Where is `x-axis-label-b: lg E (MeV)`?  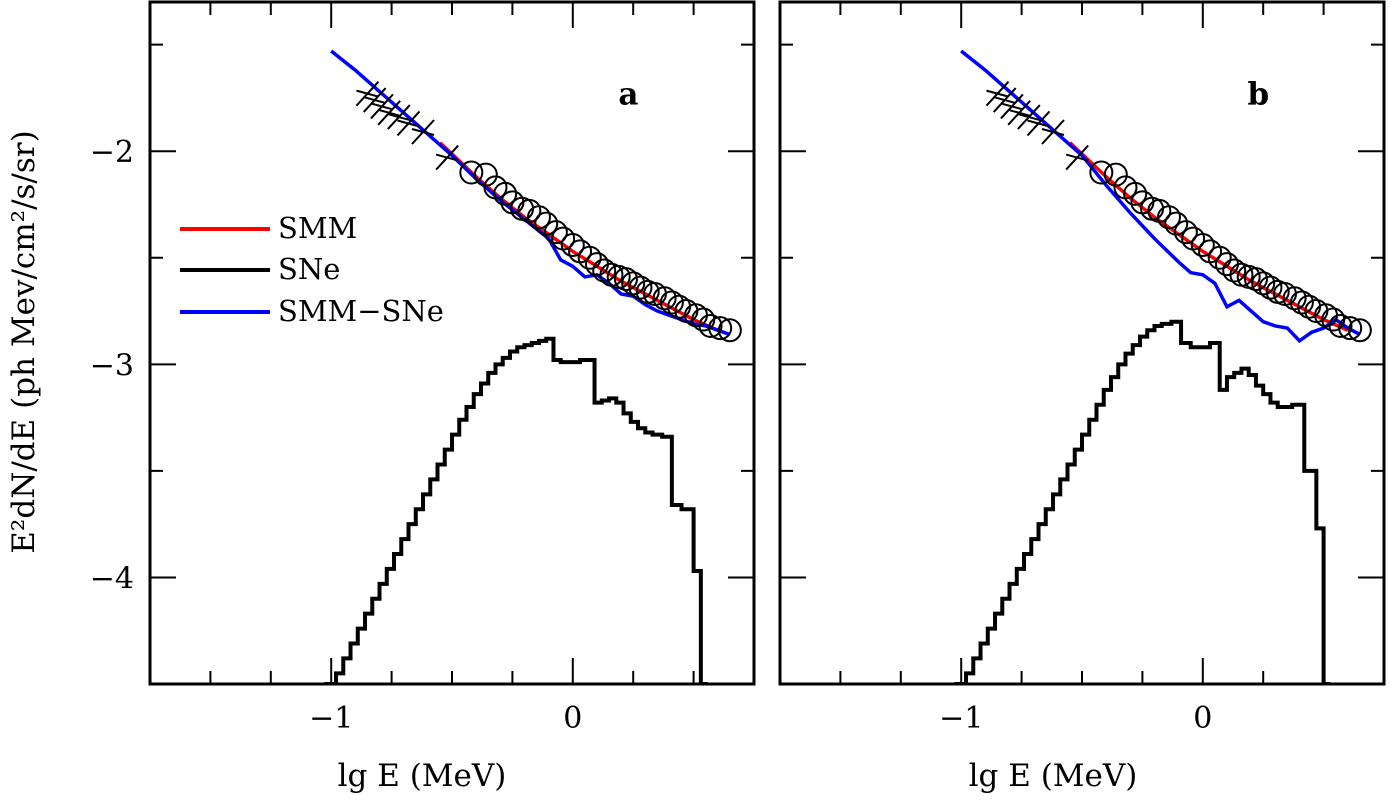
x-axis-label-b: lg E (MeV) is located at coordinates (1053, 776).